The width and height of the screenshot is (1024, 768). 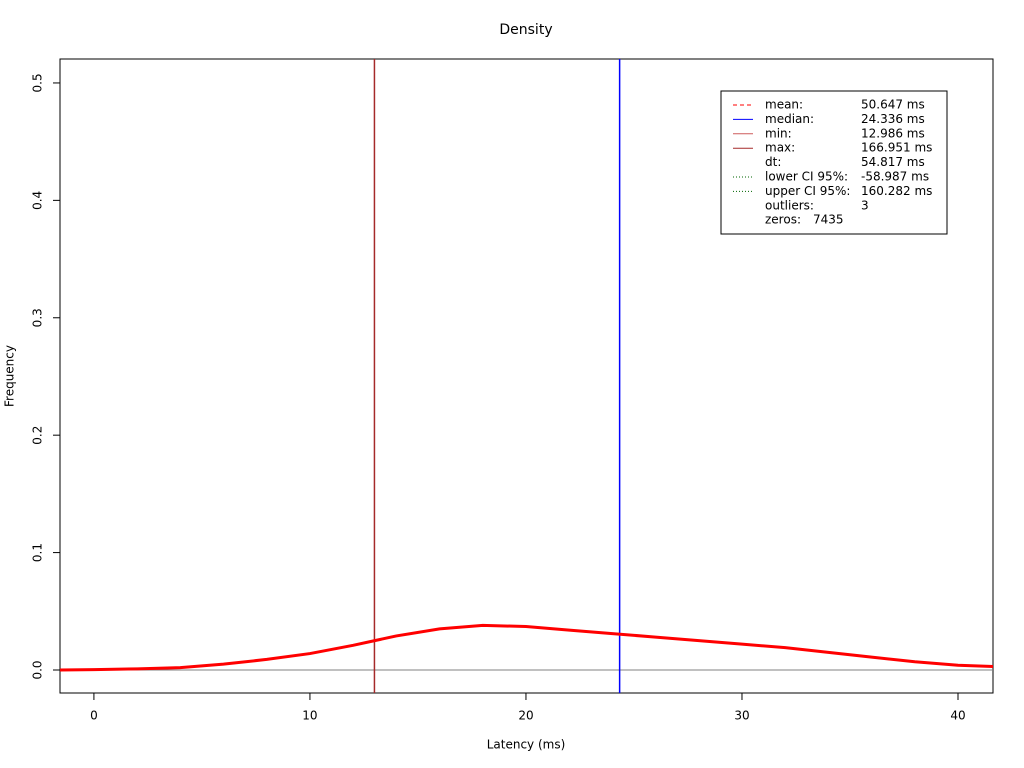 What do you see at coordinates (784, 105) in the screenshot?
I see `legend-label: mean:` at bounding box center [784, 105].